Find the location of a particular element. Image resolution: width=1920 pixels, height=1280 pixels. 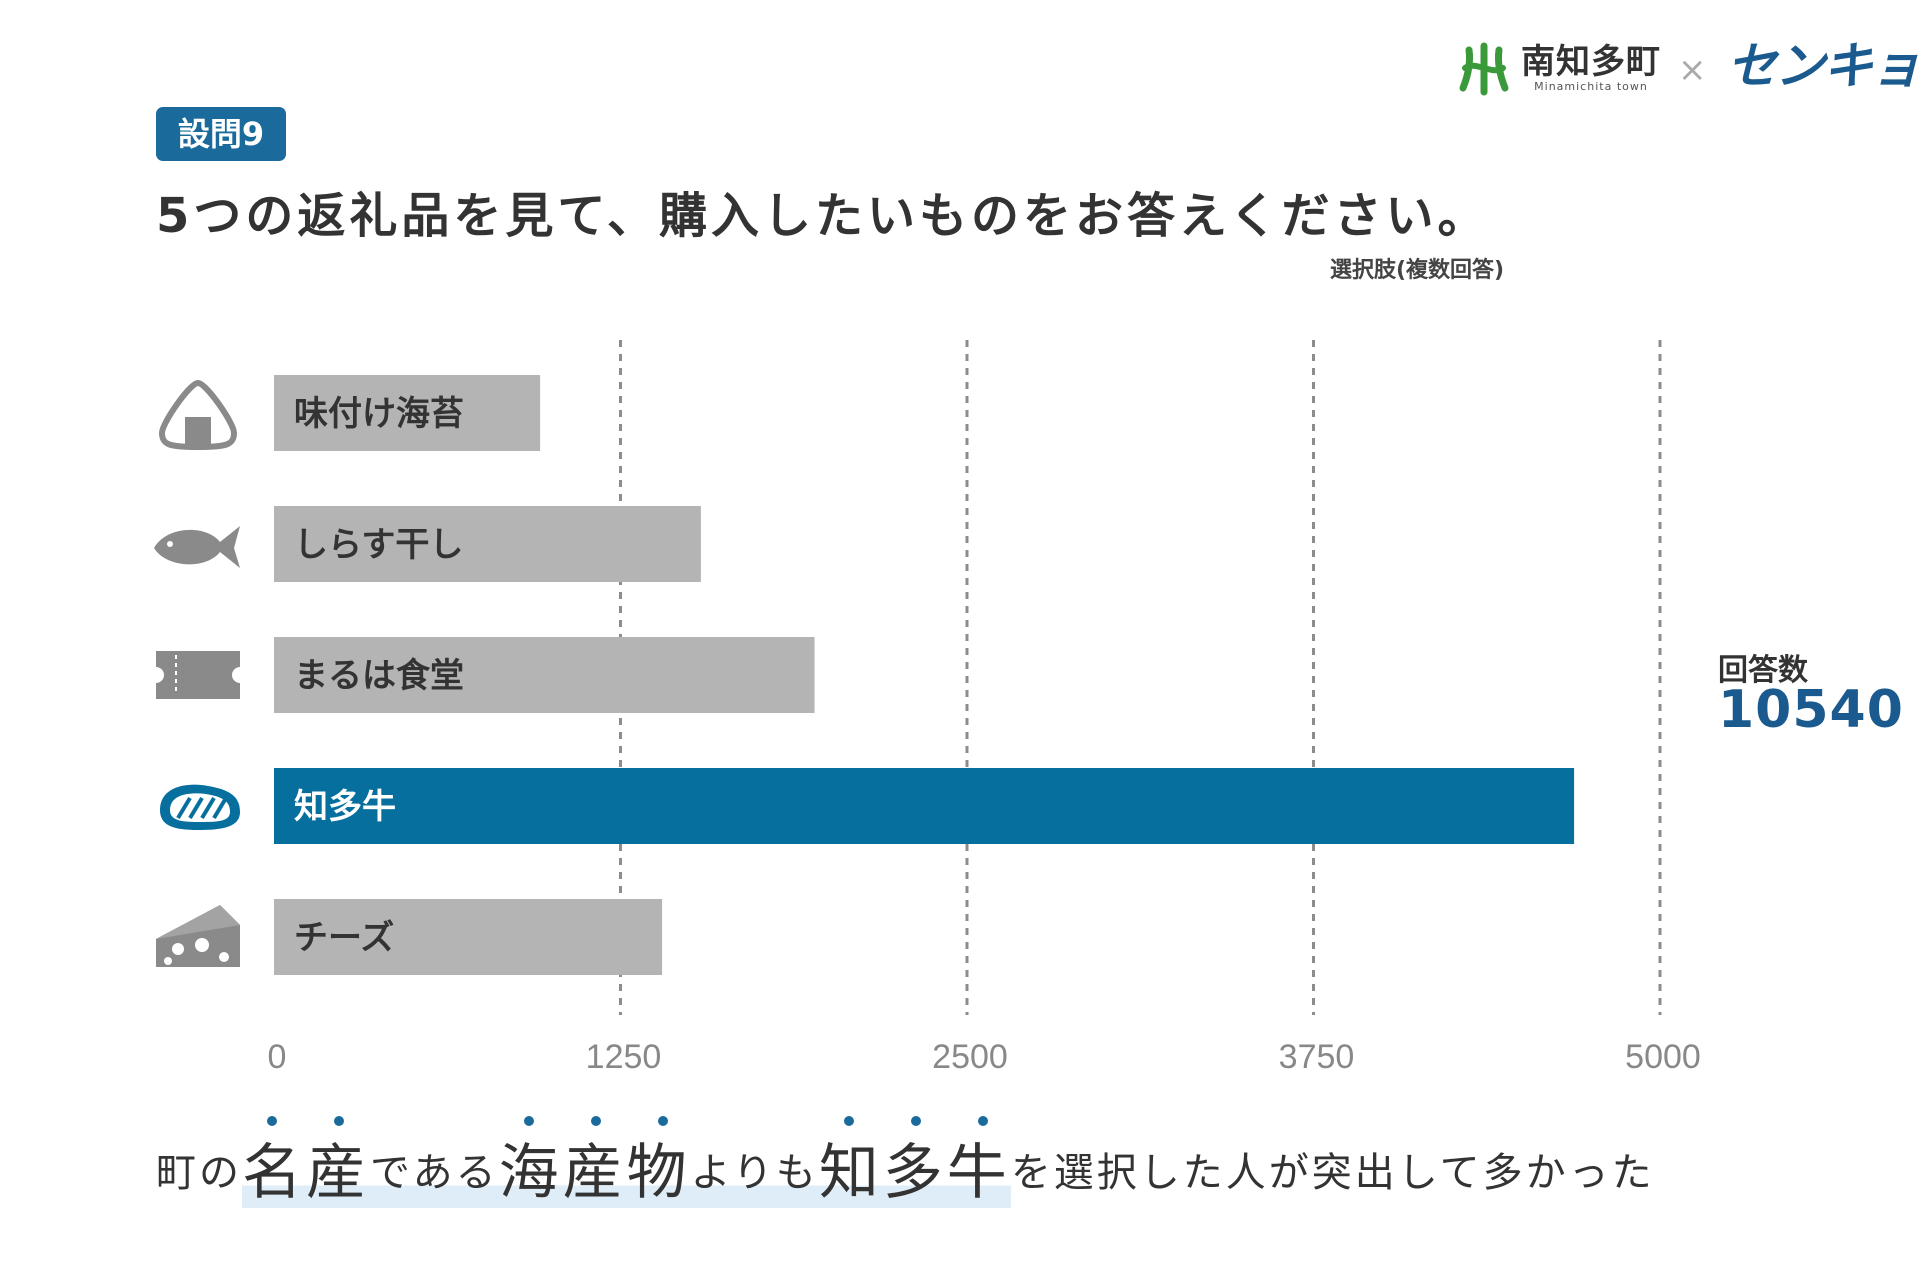

steak-icon is located at coordinates (200, 807).